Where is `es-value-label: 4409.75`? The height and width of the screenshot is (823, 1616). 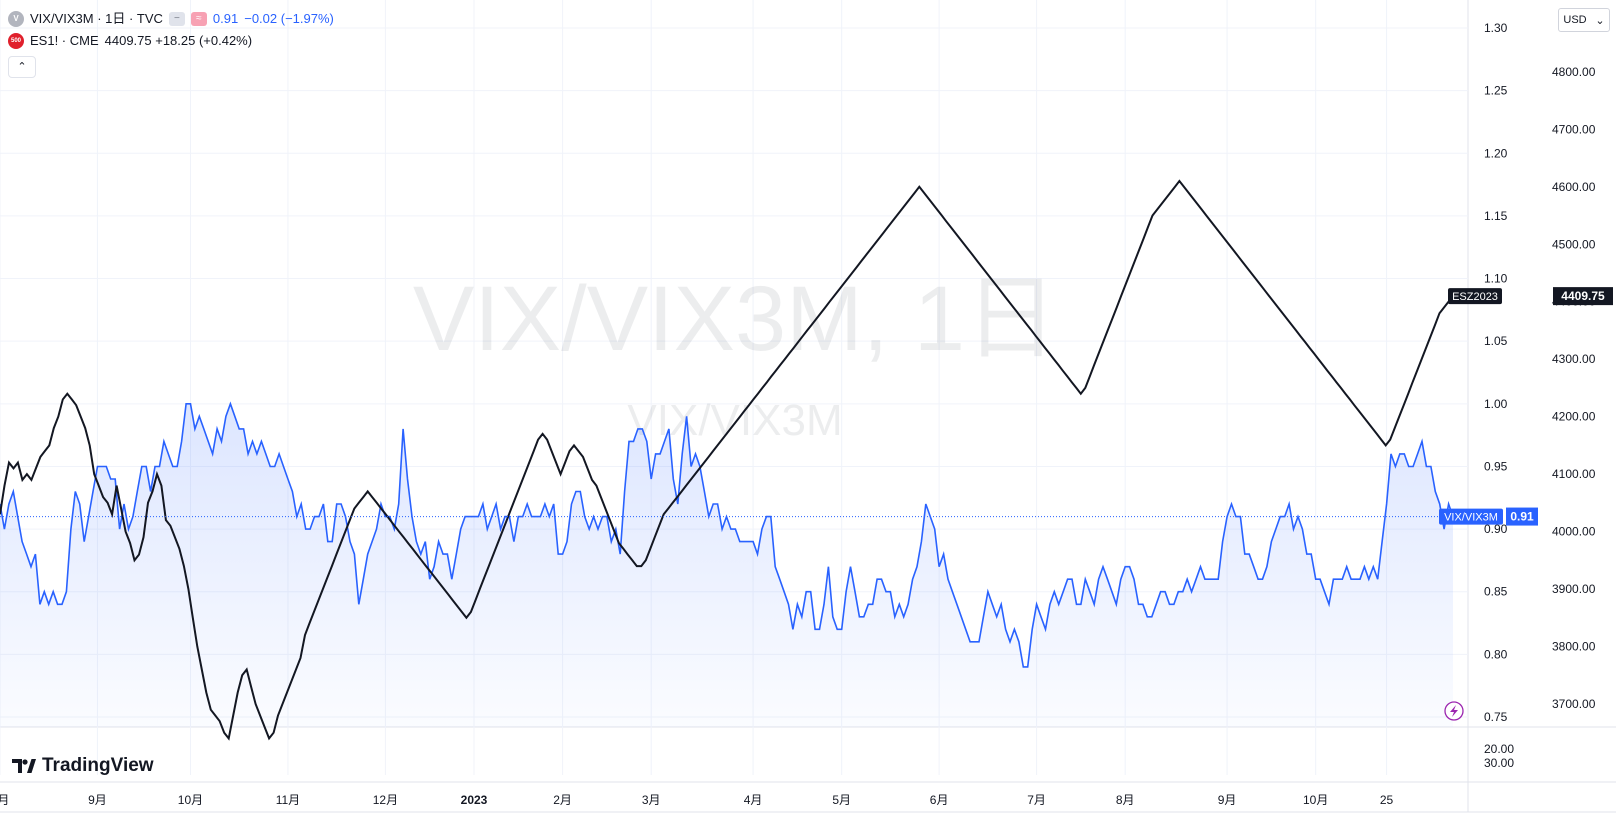 es-value-label: 4409.75 is located at coordinates (1583, 296).